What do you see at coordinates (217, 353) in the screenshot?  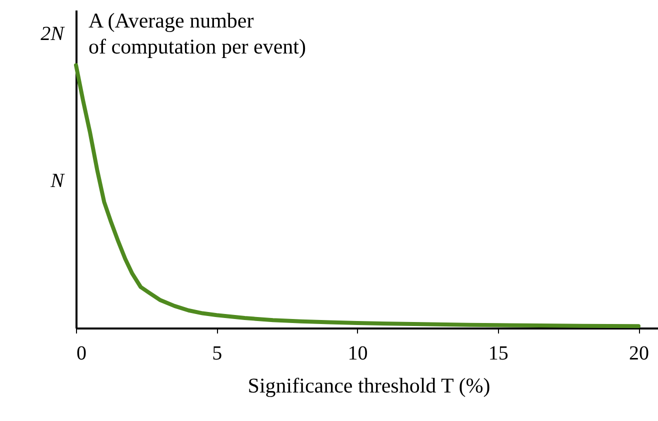 I see `x-tick-label: 5` at bounding box center [217, 353].